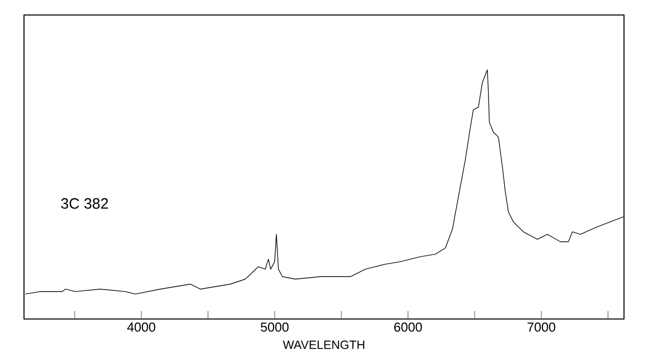  I want to click on x-axis-title: WAVELENGTH, so click(323, 344).